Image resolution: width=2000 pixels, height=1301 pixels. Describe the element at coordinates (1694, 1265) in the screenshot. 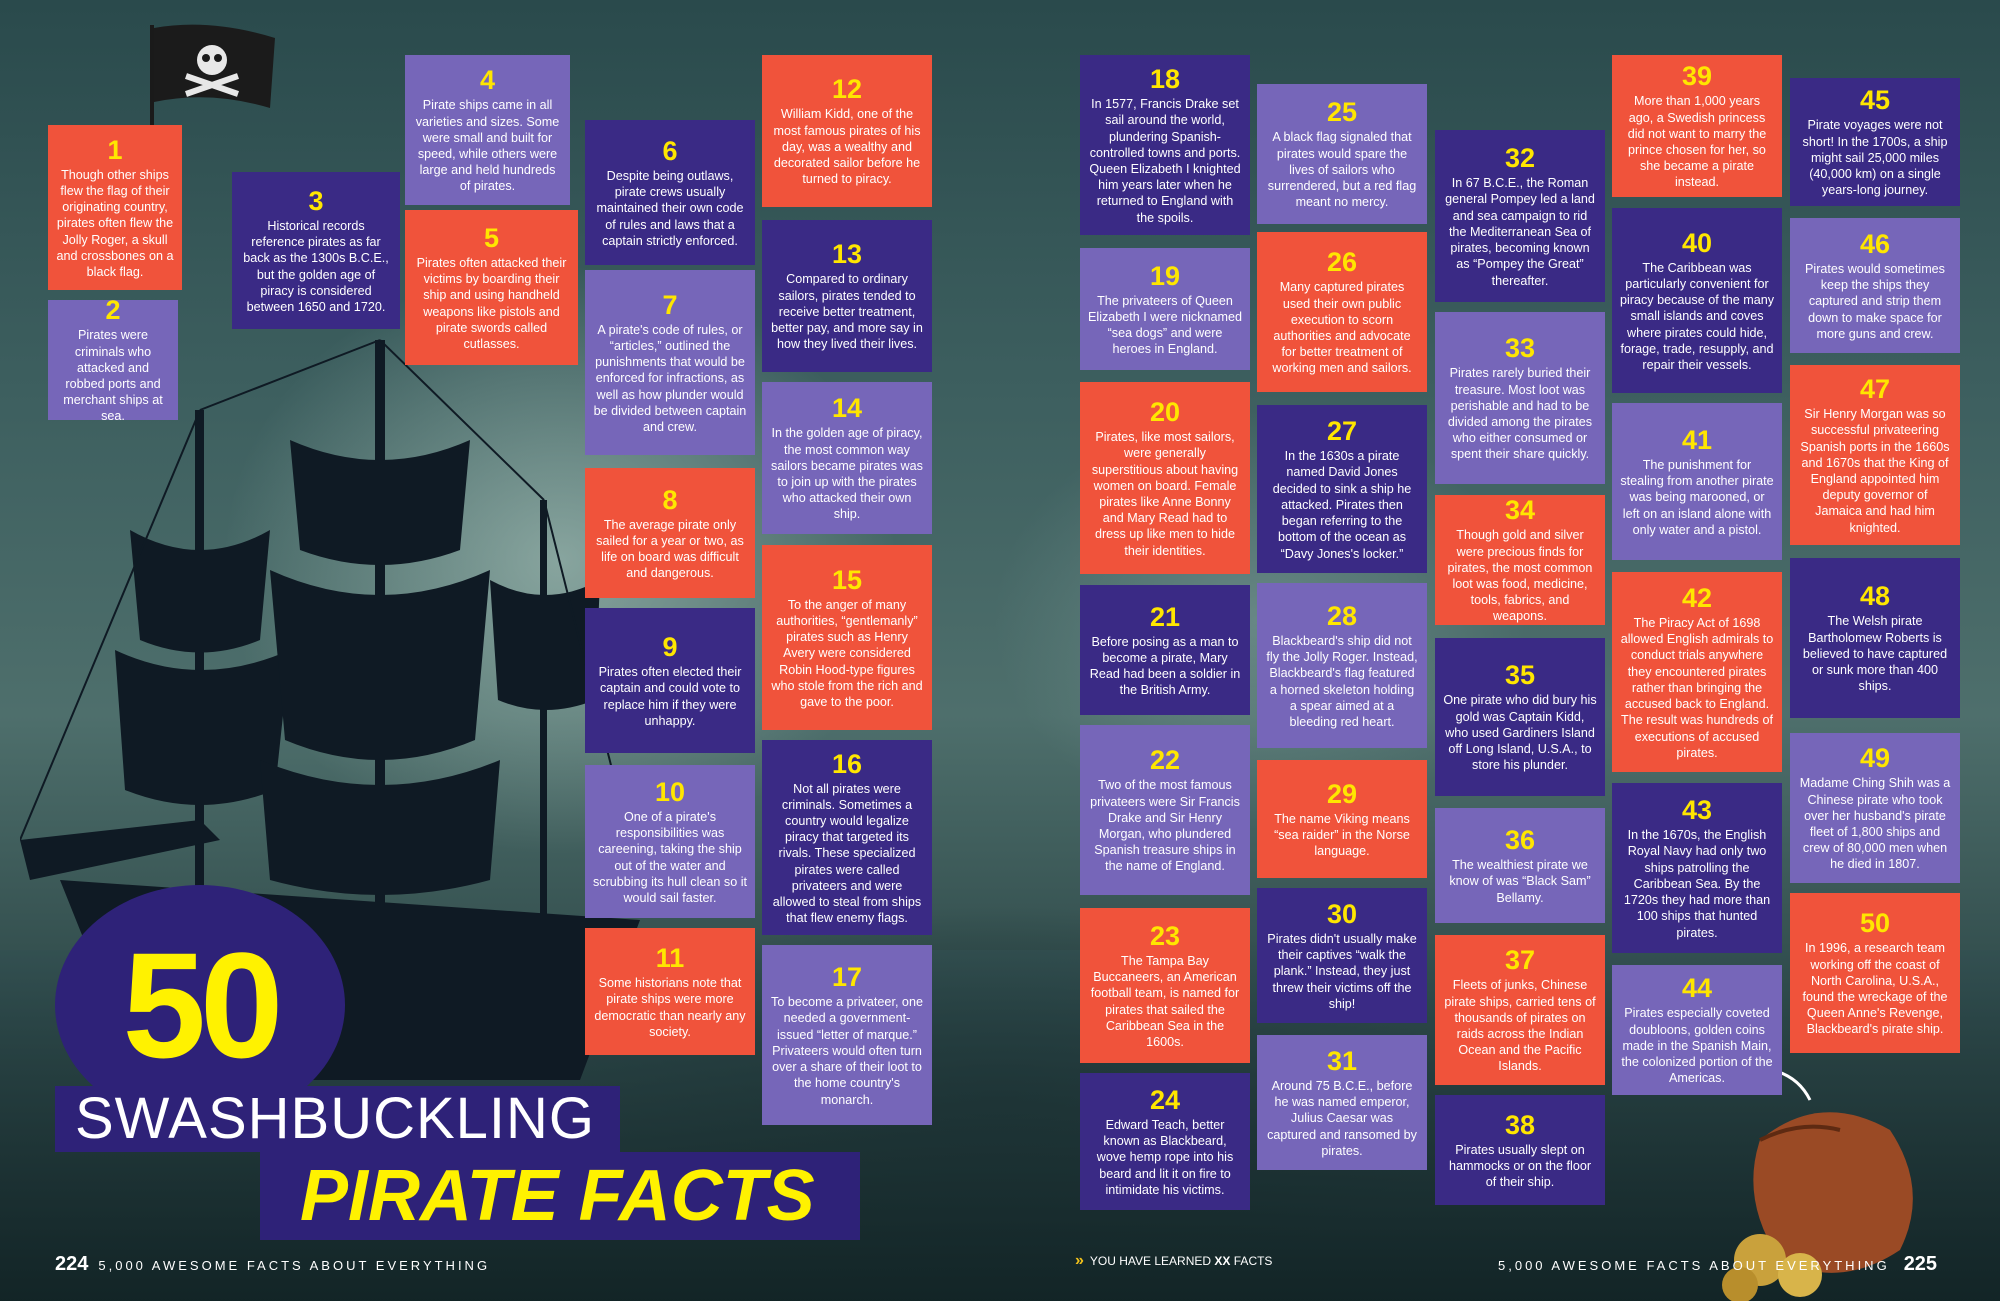

I see `footer-right-text: 5,000 AWESOME FACTS ABOUT EVERYTHING` at that location.